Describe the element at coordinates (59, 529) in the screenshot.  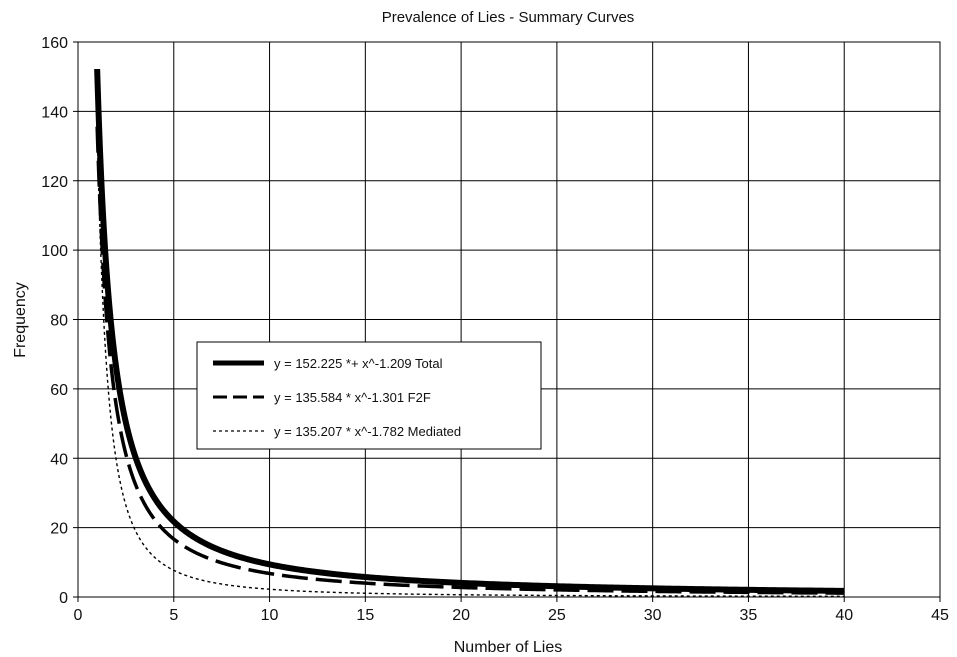
I see `y-tick-label: 20` at that location.